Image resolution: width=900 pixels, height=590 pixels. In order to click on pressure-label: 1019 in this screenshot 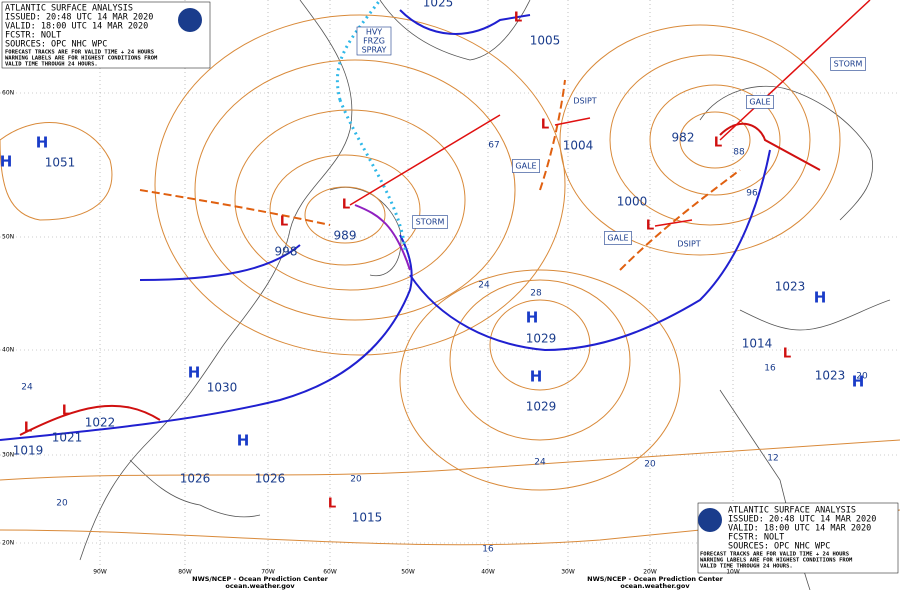, I will do `click(28, 451)`.